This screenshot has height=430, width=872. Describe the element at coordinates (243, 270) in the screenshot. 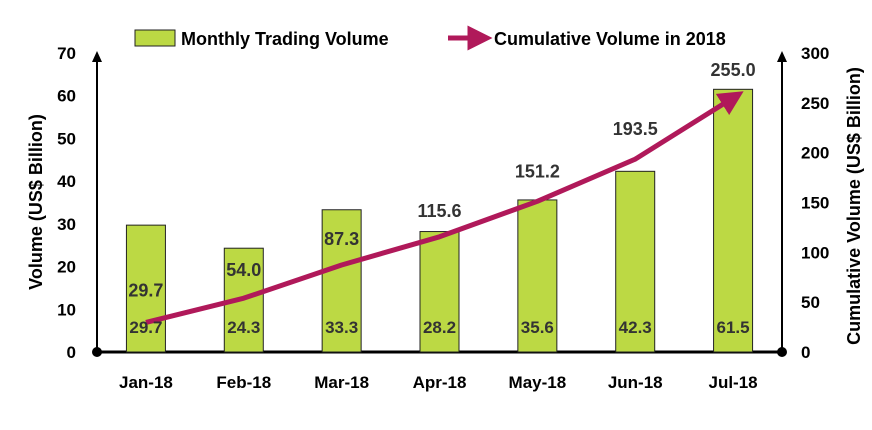

I see `cumulative-value-label: 54.0` at that location.